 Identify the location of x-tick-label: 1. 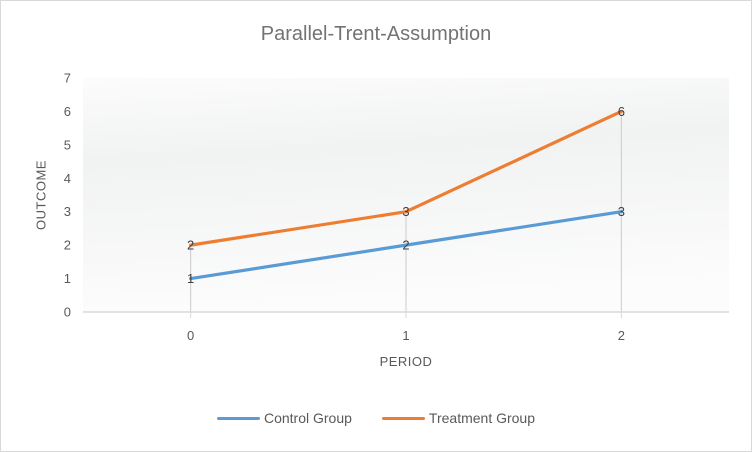
(405, 335).